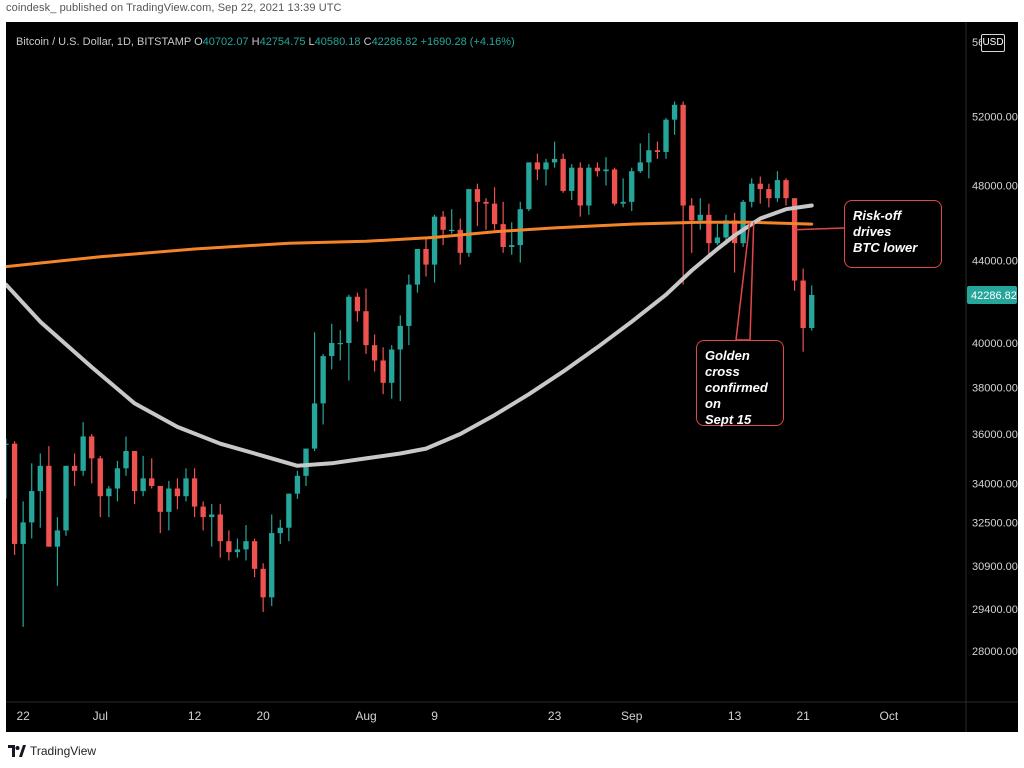 The image size is (1024, 768). I want to click on x-tick-label: 22, so click(23, 716).